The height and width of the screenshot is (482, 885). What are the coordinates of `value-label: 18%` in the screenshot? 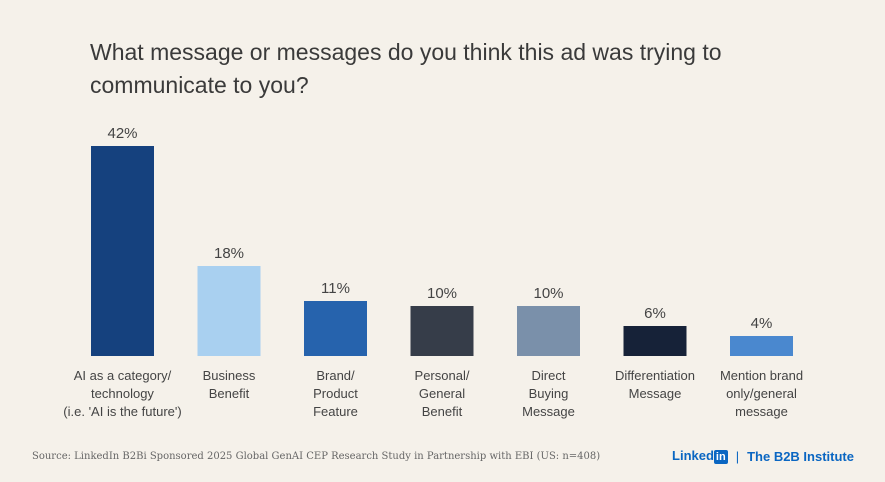 It's located at (229, 253).